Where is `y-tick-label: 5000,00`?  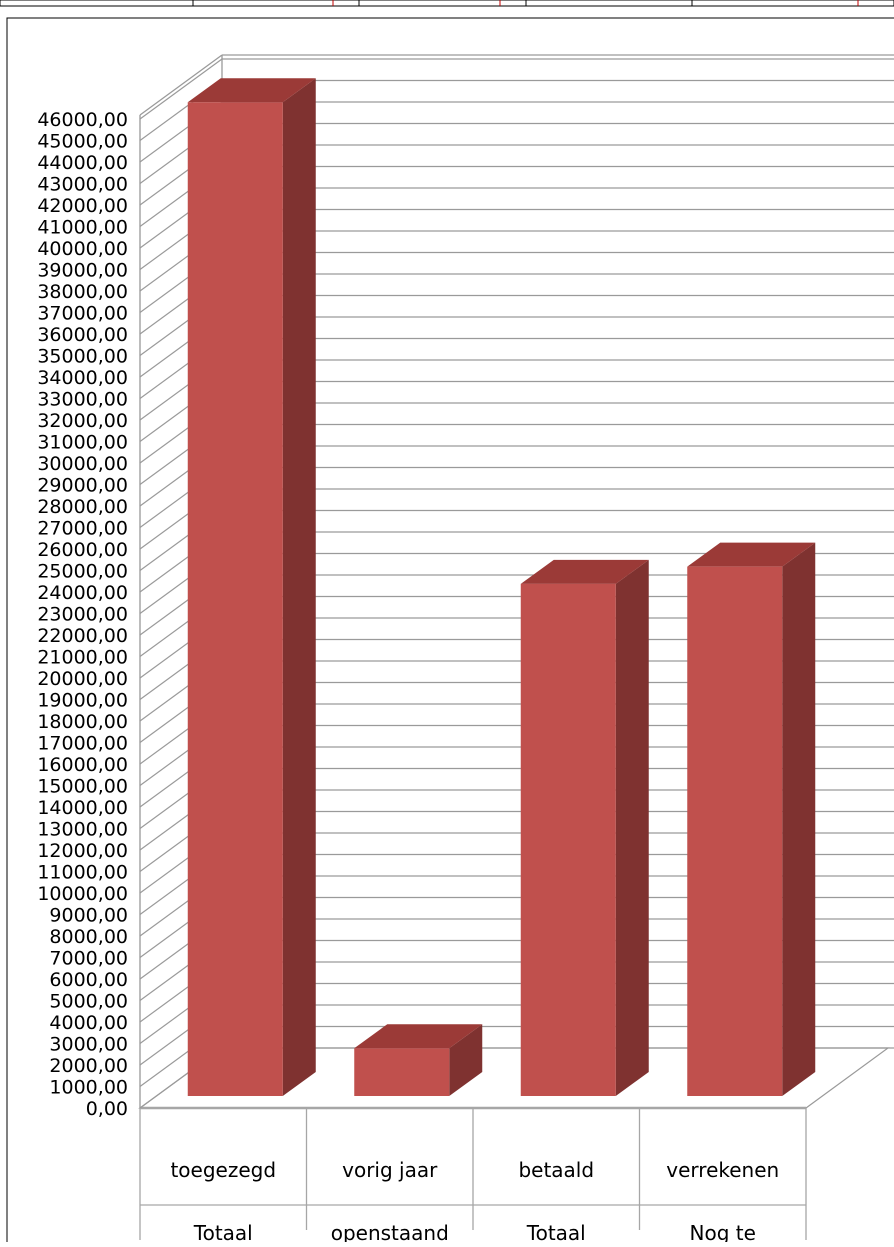 y-tick-label: 5000,00 is located at coordinates (88, 1002).